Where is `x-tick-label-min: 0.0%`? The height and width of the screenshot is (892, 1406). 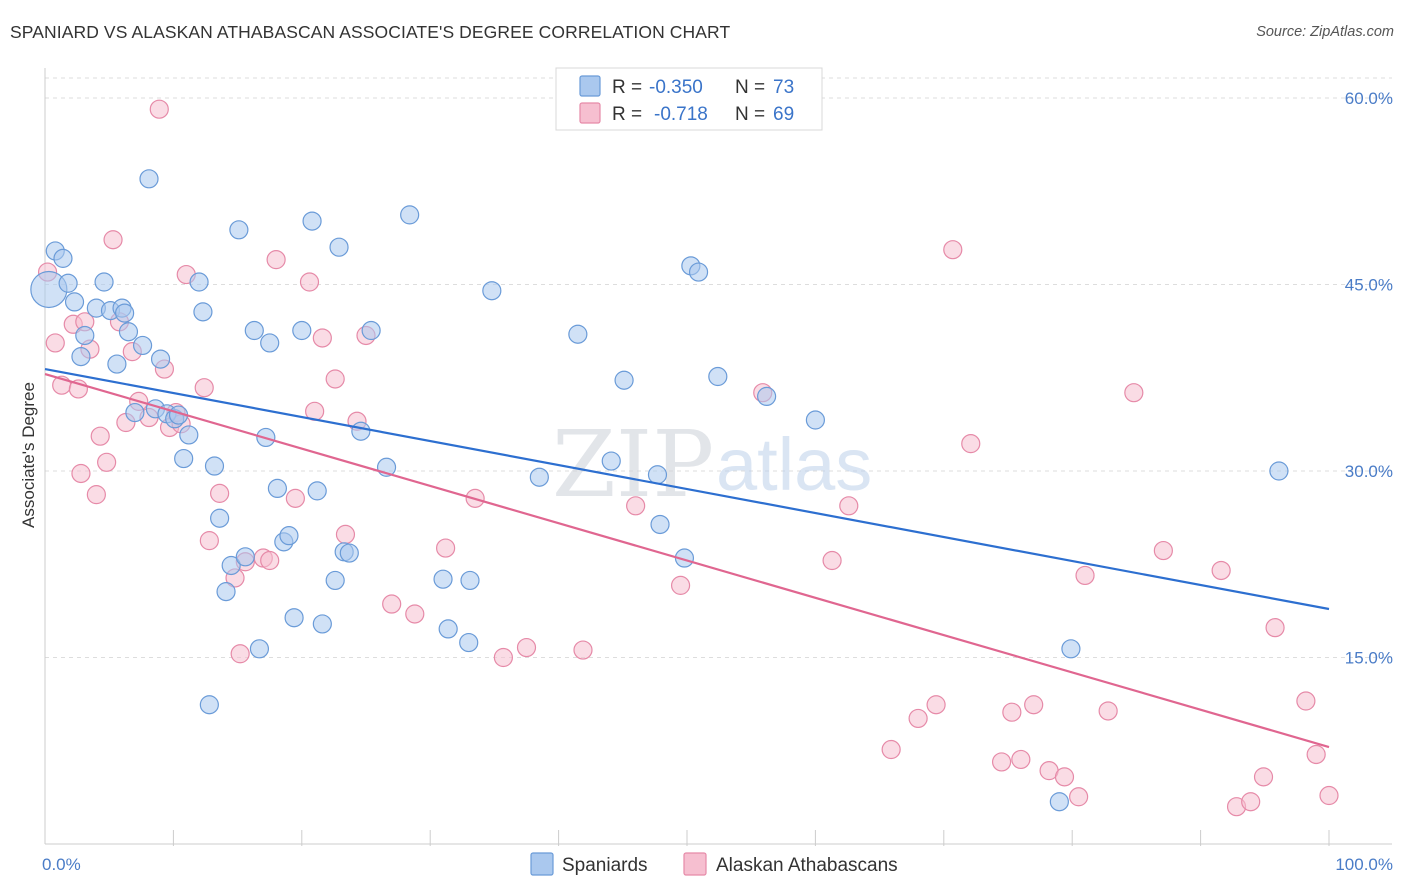
x-tick-label-min: 0.0% is located at coordinates (61, 864).